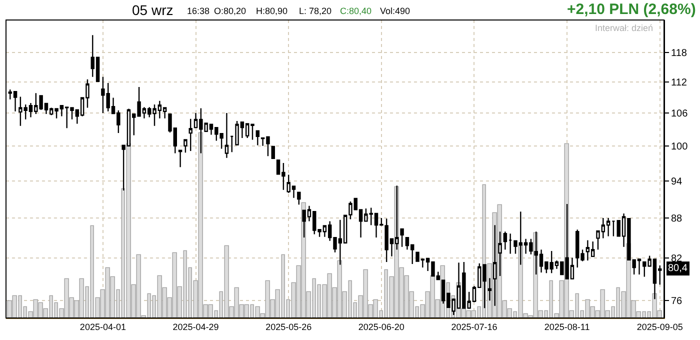 Image resolution: width=700 pixels, height=340 pixels. Describe the element at coordinates (677, 302) in the screenshot. I see `y-tick-label: 76` at that location.